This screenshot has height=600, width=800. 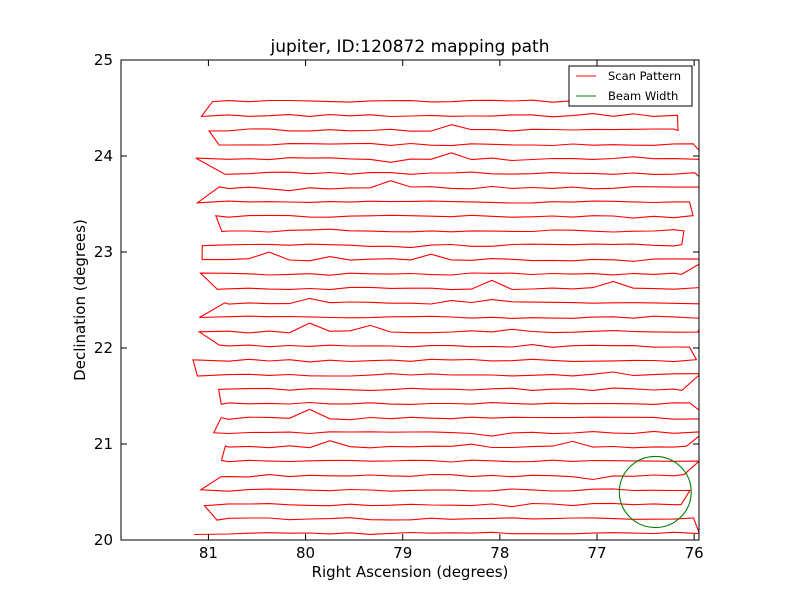 I want to click on beam-width-circle, so click(x=655, y=492).